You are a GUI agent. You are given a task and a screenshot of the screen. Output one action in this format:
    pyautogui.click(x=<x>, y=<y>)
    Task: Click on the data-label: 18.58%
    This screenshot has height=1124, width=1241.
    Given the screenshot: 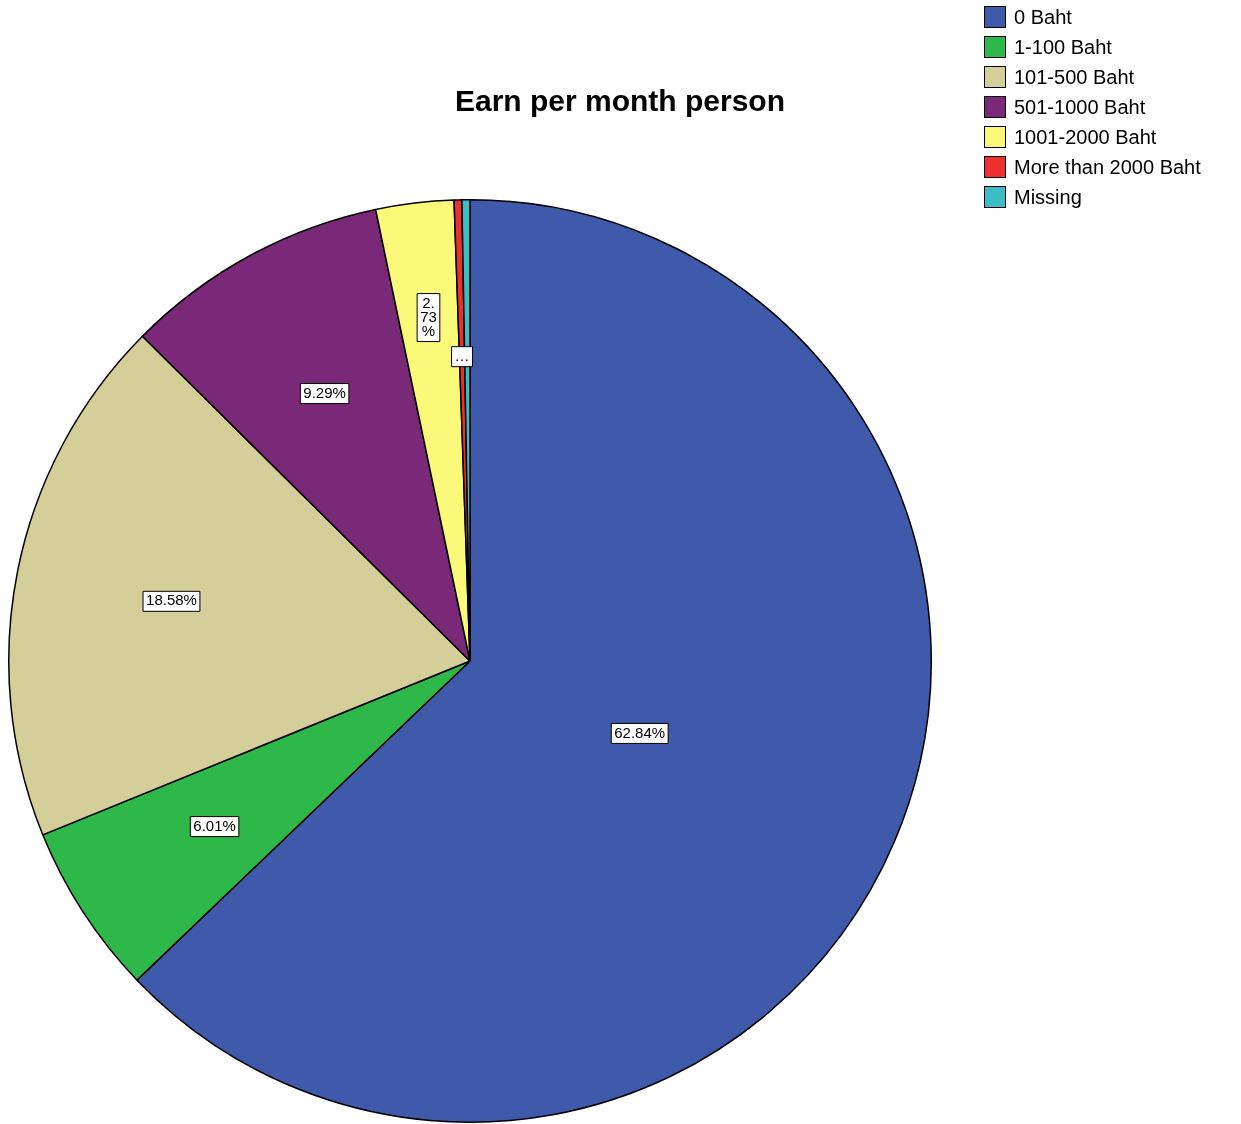 What is the action you would take?
    pyautogui.click(x=171, y=600)
    